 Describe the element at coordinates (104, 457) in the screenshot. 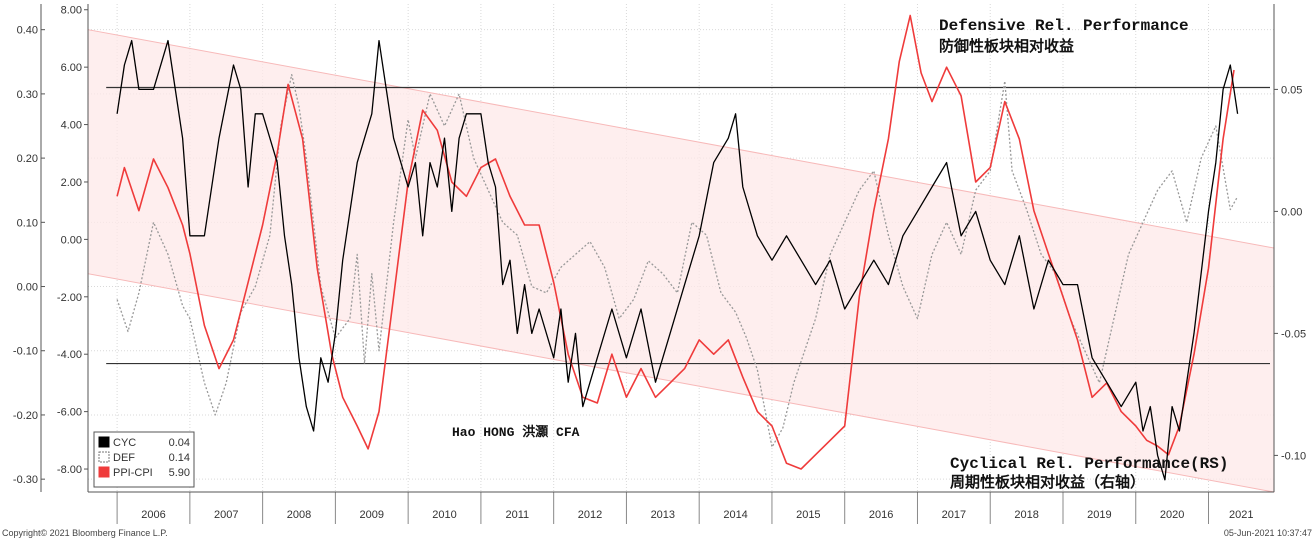

I see `legend-swatch-def` at that location.